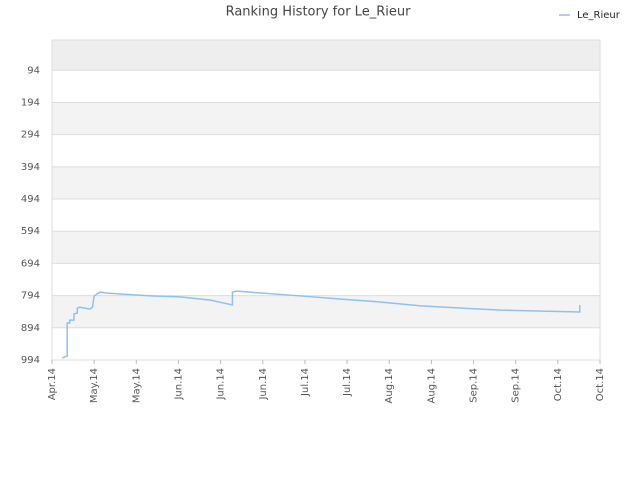 The width and height of the screenshot is (640, 480). I want to click on y-tick-label: 194, so click(30, 102).